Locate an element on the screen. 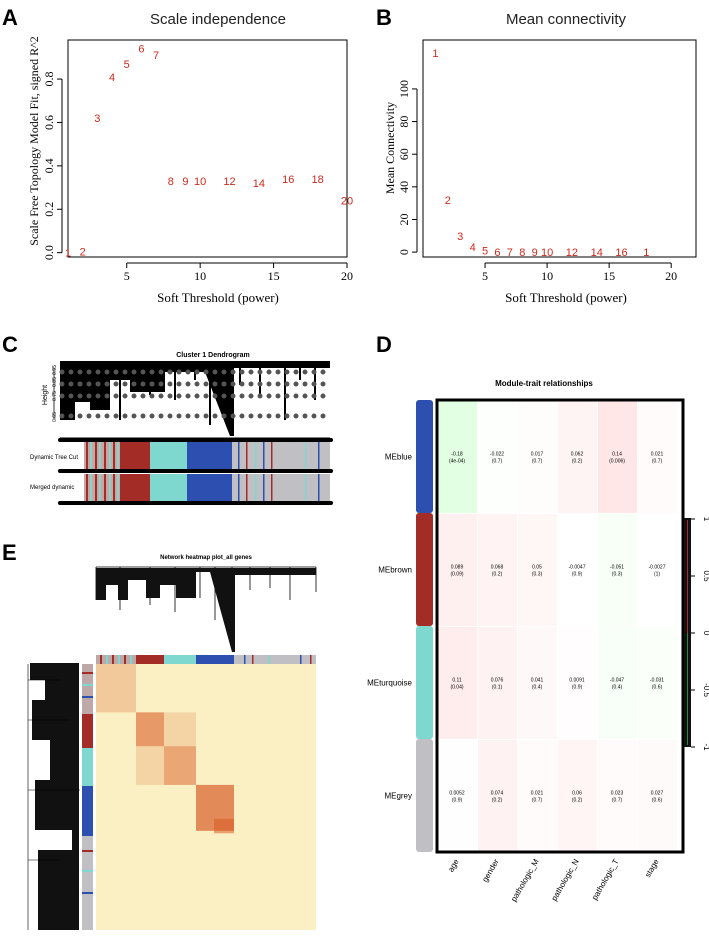  module-color-MEbrown is located at coordinates (424, 569).